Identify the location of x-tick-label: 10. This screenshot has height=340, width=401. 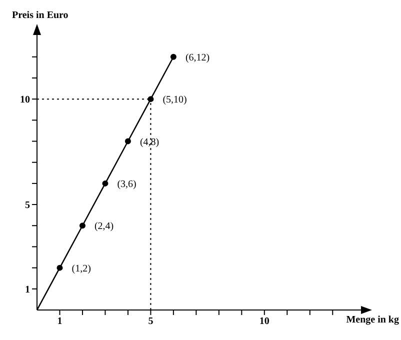
(264, 322).